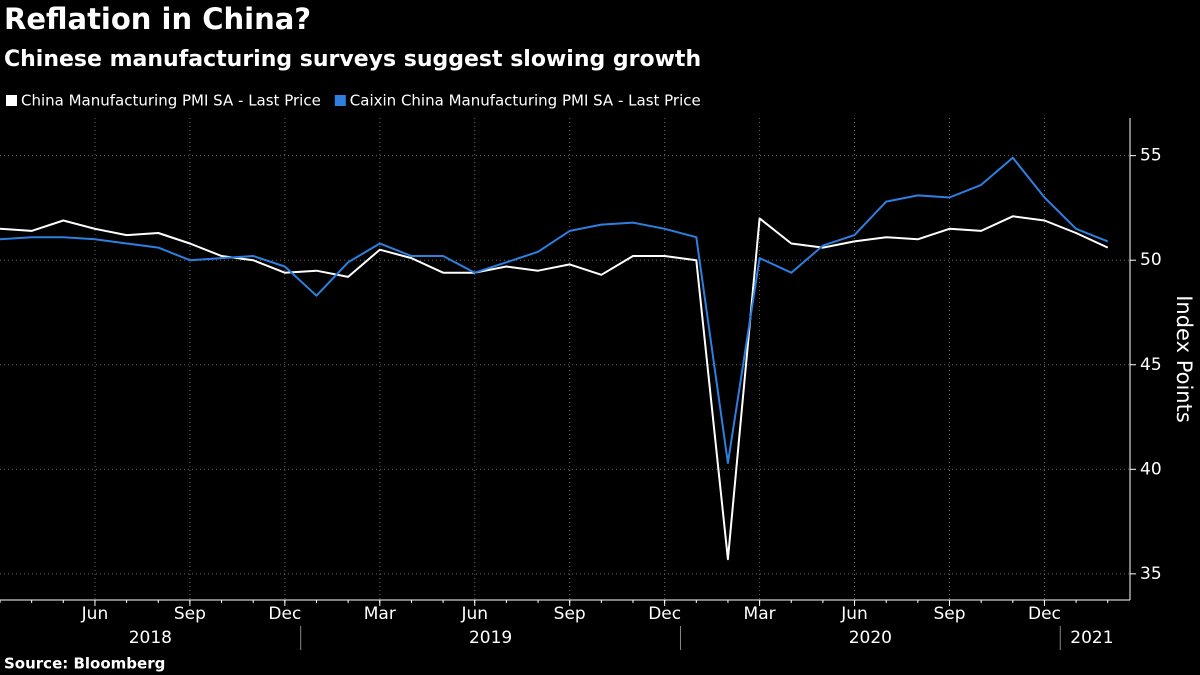  I want to click on year-label: 2019, so click(490, 638).